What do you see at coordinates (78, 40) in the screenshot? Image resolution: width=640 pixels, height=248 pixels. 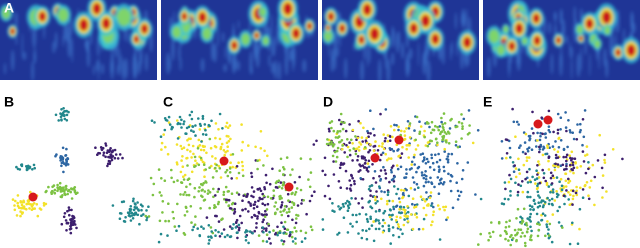 I see `heatmap-panel` at bounding box center [78, 40].